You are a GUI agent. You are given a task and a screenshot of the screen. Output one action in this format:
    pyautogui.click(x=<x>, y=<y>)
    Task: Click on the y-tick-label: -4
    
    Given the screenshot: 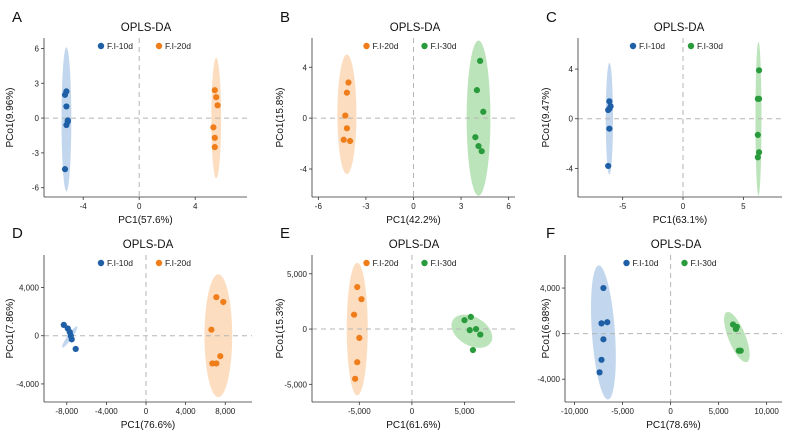 What is the action you would take?
    pyautogui.click(x=570, y=168)
    